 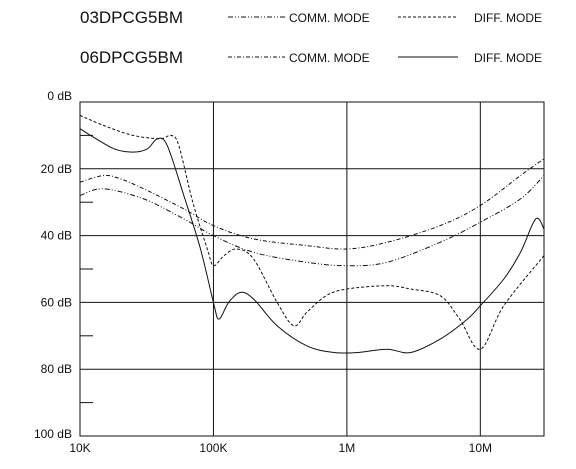 I want to click on legend-product-name: 06DPCG5BM, so click(x=131, y=57).